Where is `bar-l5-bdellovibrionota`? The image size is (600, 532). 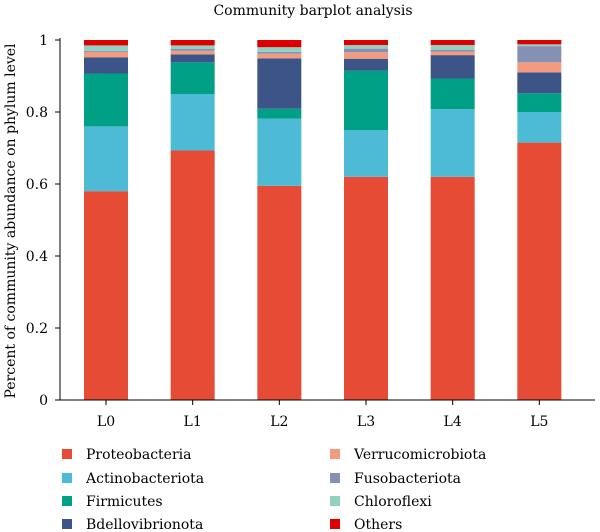 bar-l5-bdellovibrionota is located at coordinates (539, 83).